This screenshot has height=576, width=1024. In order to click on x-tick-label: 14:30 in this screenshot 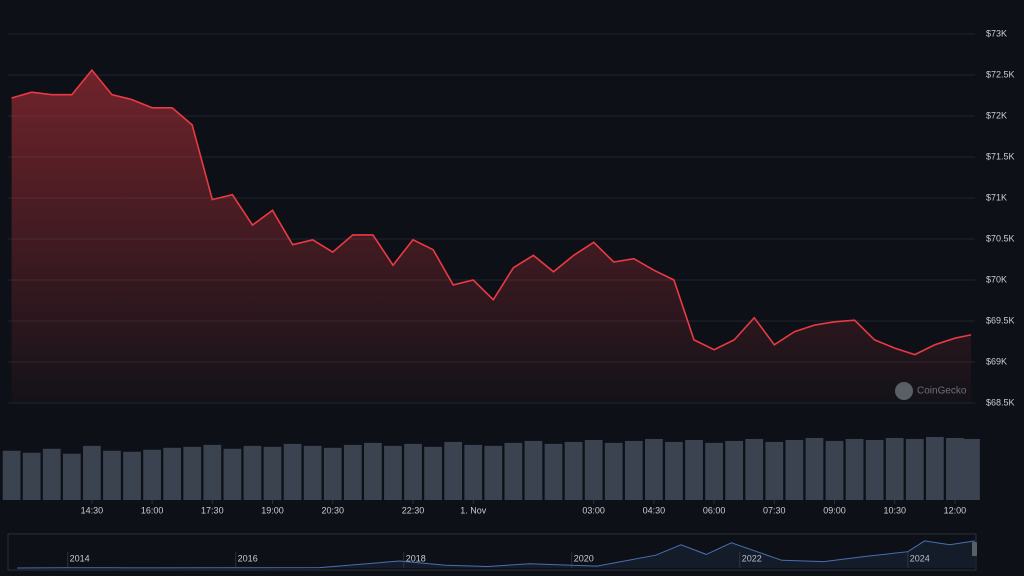, I will do `click(92, 510)`.